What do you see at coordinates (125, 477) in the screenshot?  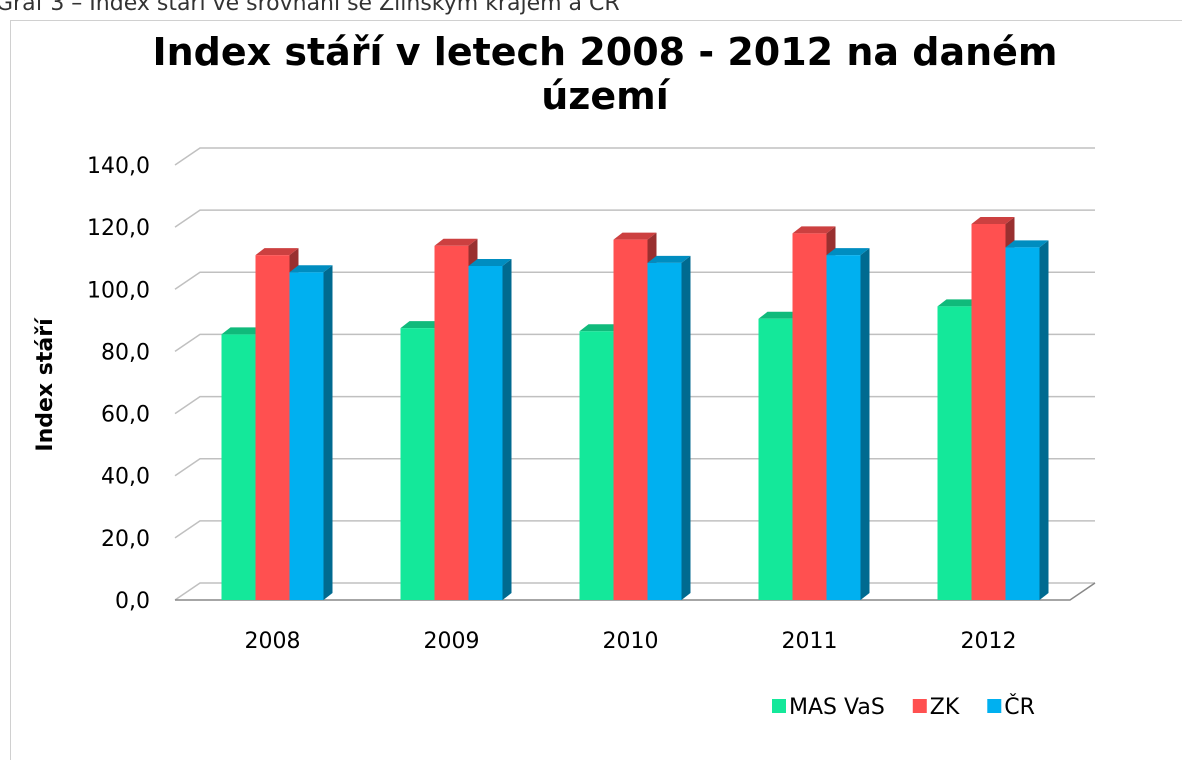 I see `y-tick-label: 40,0` at bounding box center [125, 477].